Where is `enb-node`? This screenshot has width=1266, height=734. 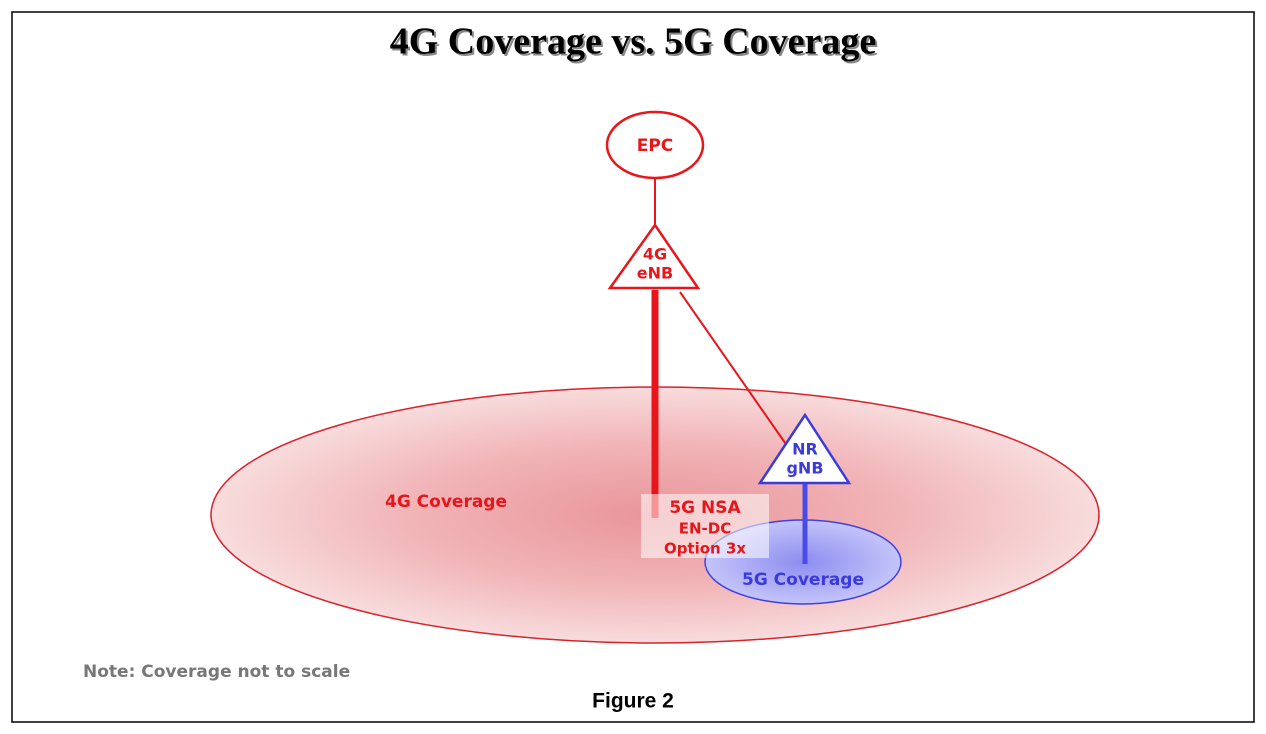 enb-node is located at coordinates (654, 256).